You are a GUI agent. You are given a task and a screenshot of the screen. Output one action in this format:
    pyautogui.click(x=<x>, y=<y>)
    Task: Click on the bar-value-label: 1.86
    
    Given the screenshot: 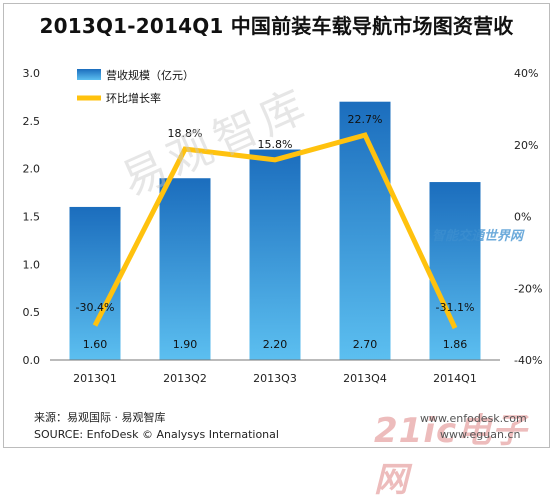 What is the action you would take?
    pyautogui.click(x=455, y=344)
    